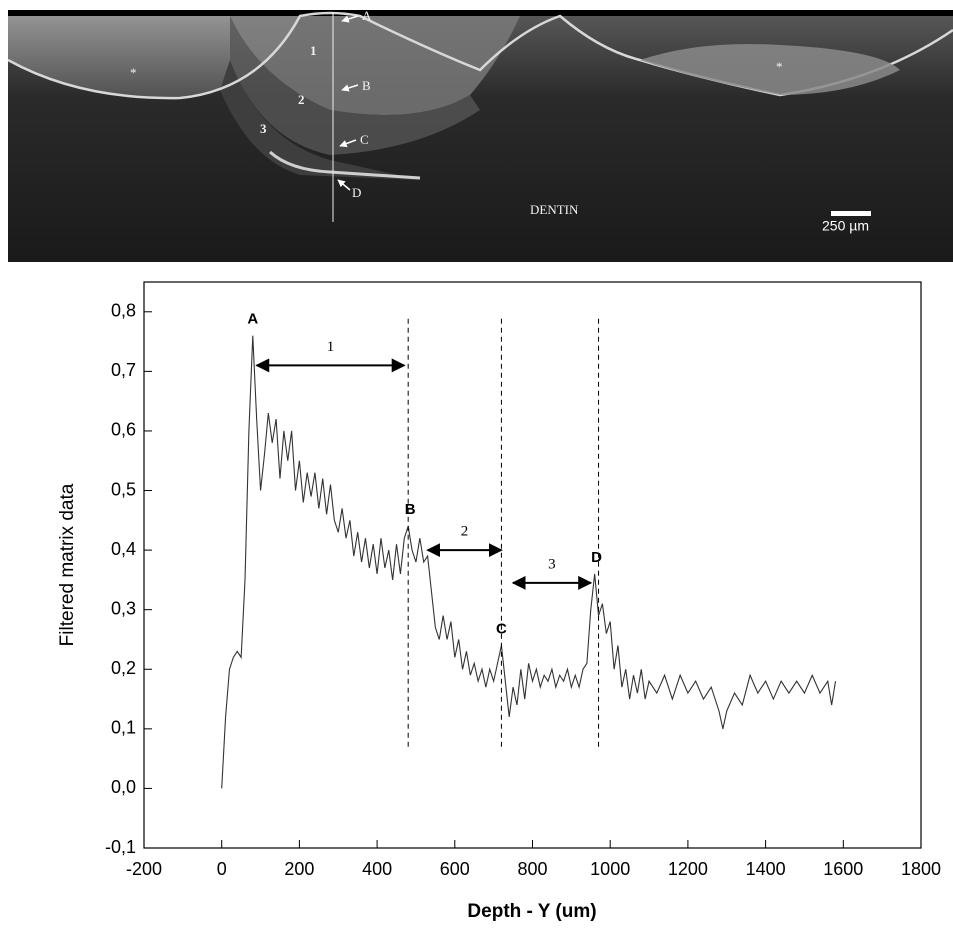 The height and width of the screenshot is (930, 953). I want to click on image-label: DENTIN, so click(554, 209).